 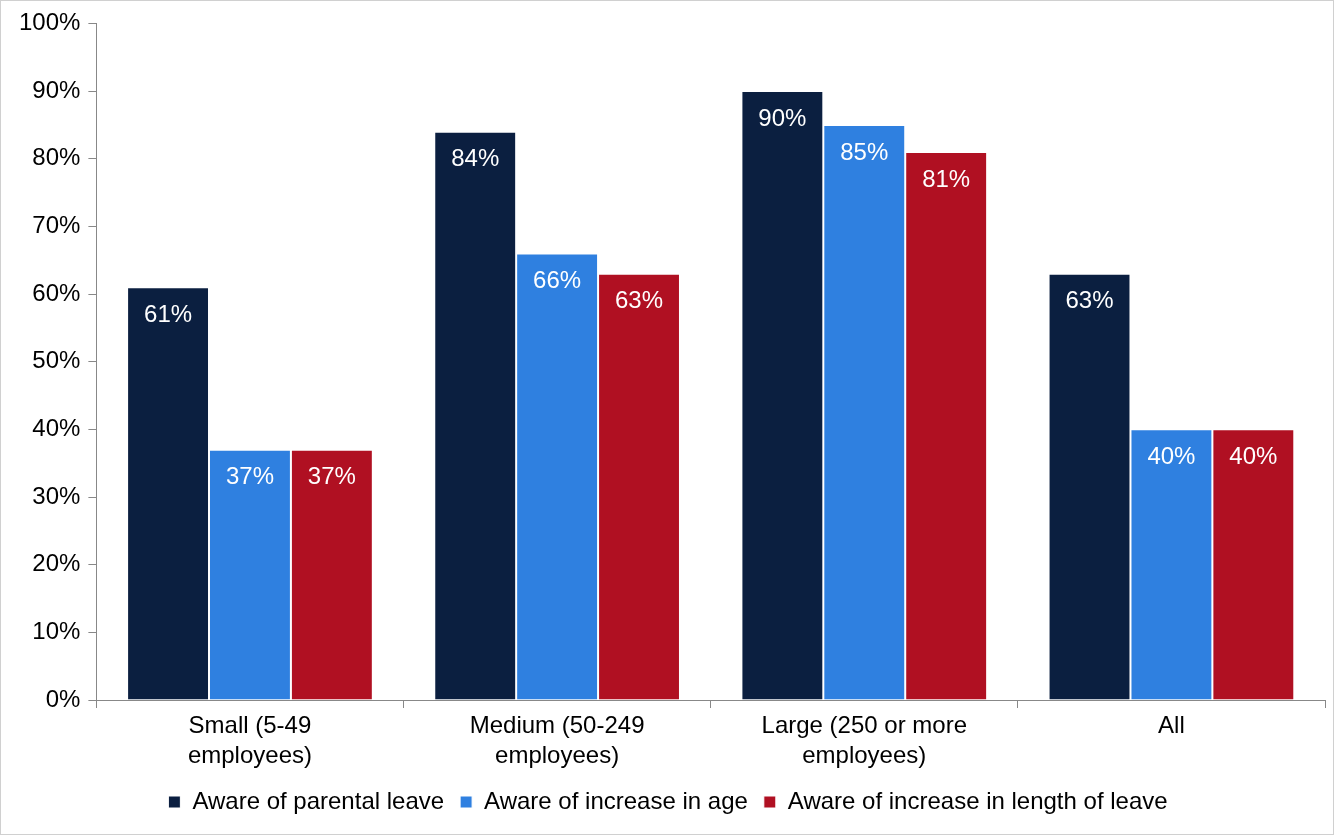 I want to click on y-tick-label: 100%, so click(x=49, y=22).